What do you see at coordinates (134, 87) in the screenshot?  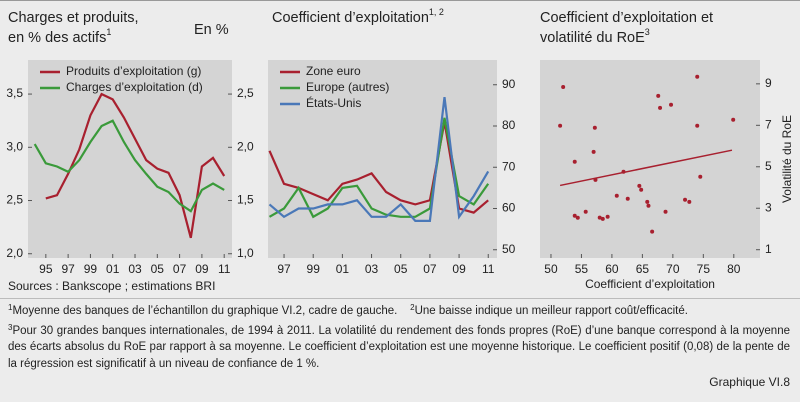 I see `legend-label: Charges d’exploitation (d)` at bounding box center [134, 87].